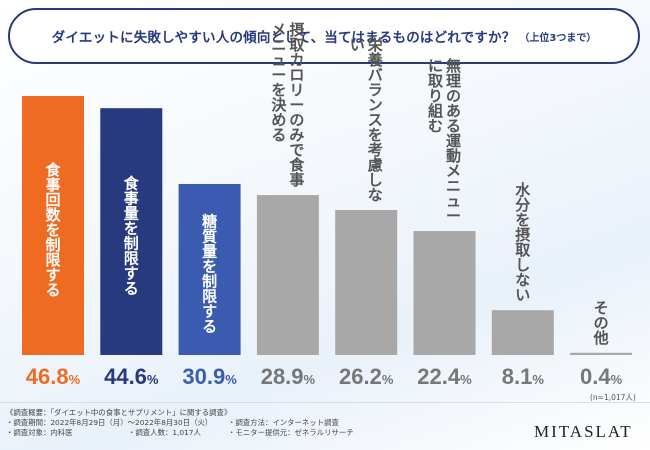 The image size is (650, 450). I want to click on category-label-5-char: バ, so click(375, 75).